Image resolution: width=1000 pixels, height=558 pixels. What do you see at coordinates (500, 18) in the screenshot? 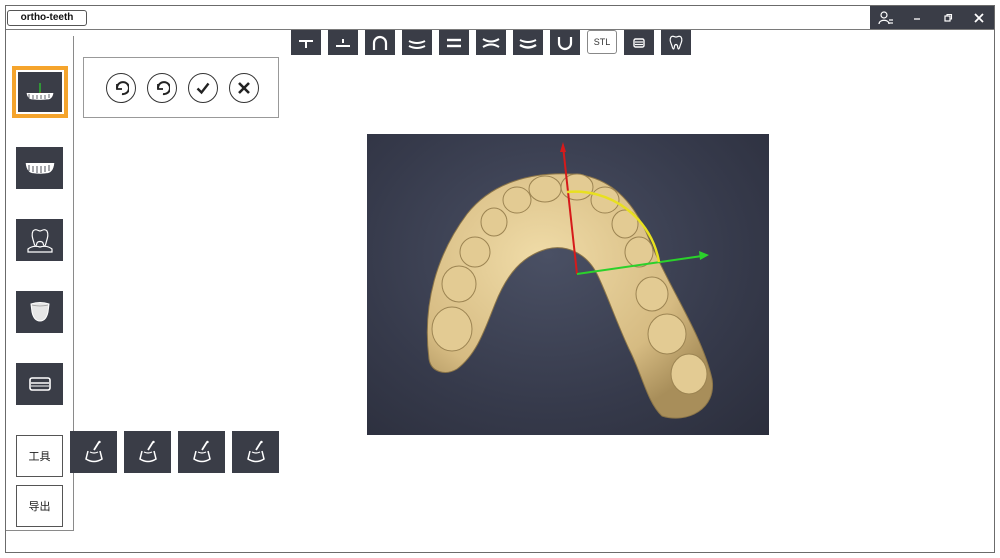
I see `title-bar: ortho-teeth` at bounding box center [500, 18].